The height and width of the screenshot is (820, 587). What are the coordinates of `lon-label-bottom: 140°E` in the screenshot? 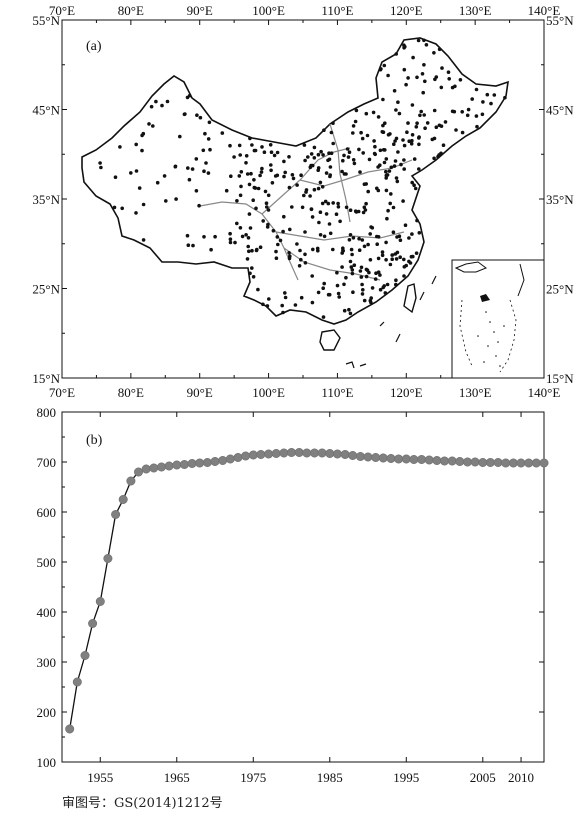 It's located at (544, 392).